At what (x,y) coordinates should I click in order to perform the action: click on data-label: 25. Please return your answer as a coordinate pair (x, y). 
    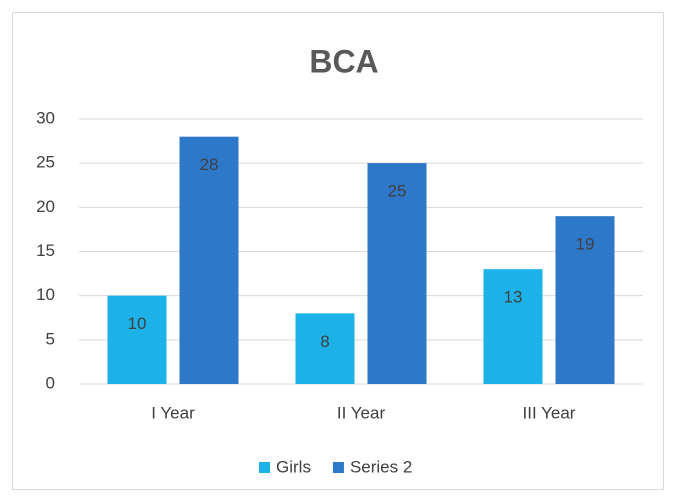
    Looking at the image, I should click on (397, 191).